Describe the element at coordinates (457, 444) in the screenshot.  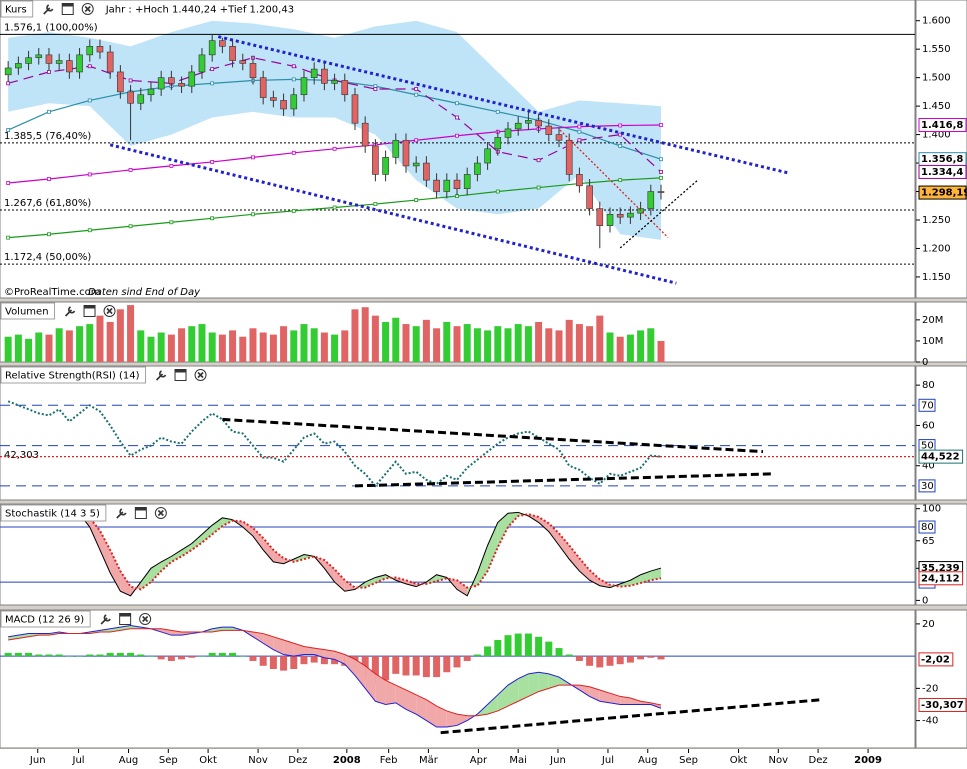
I see `plot-area: 42,303` at that location.